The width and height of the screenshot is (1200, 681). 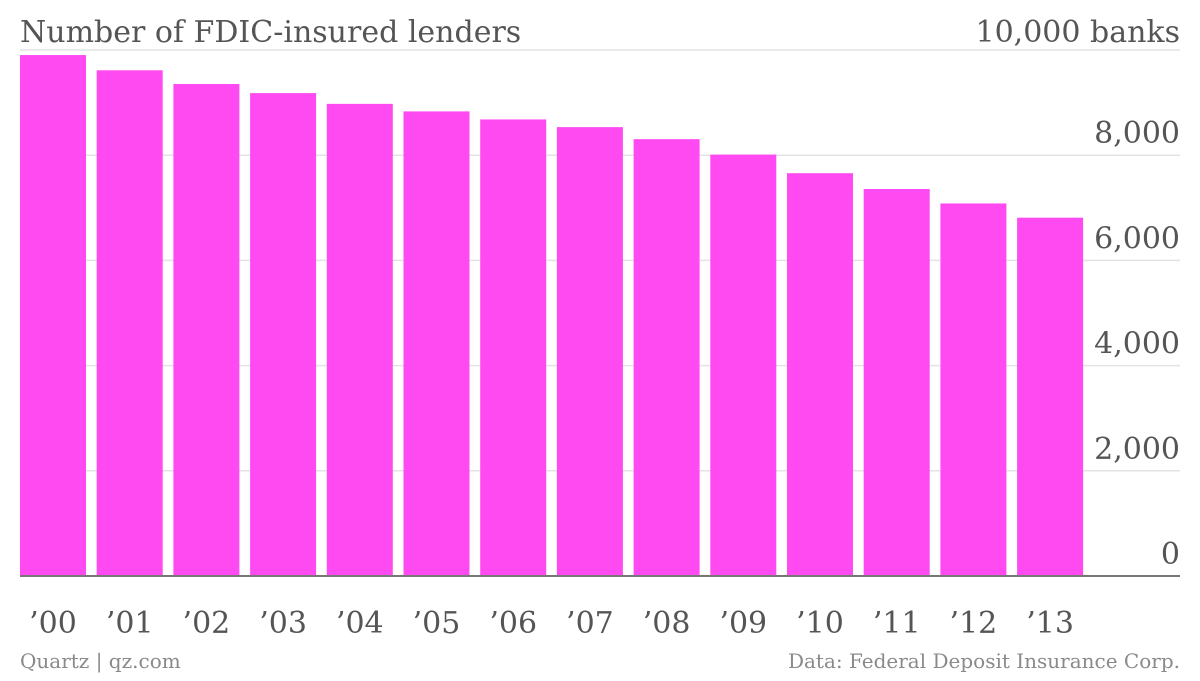 What do you see at coordinates (1137, 344) in the screenshot?
I see `y-tick-label: 4,000` at bounding box center [1137, 344].